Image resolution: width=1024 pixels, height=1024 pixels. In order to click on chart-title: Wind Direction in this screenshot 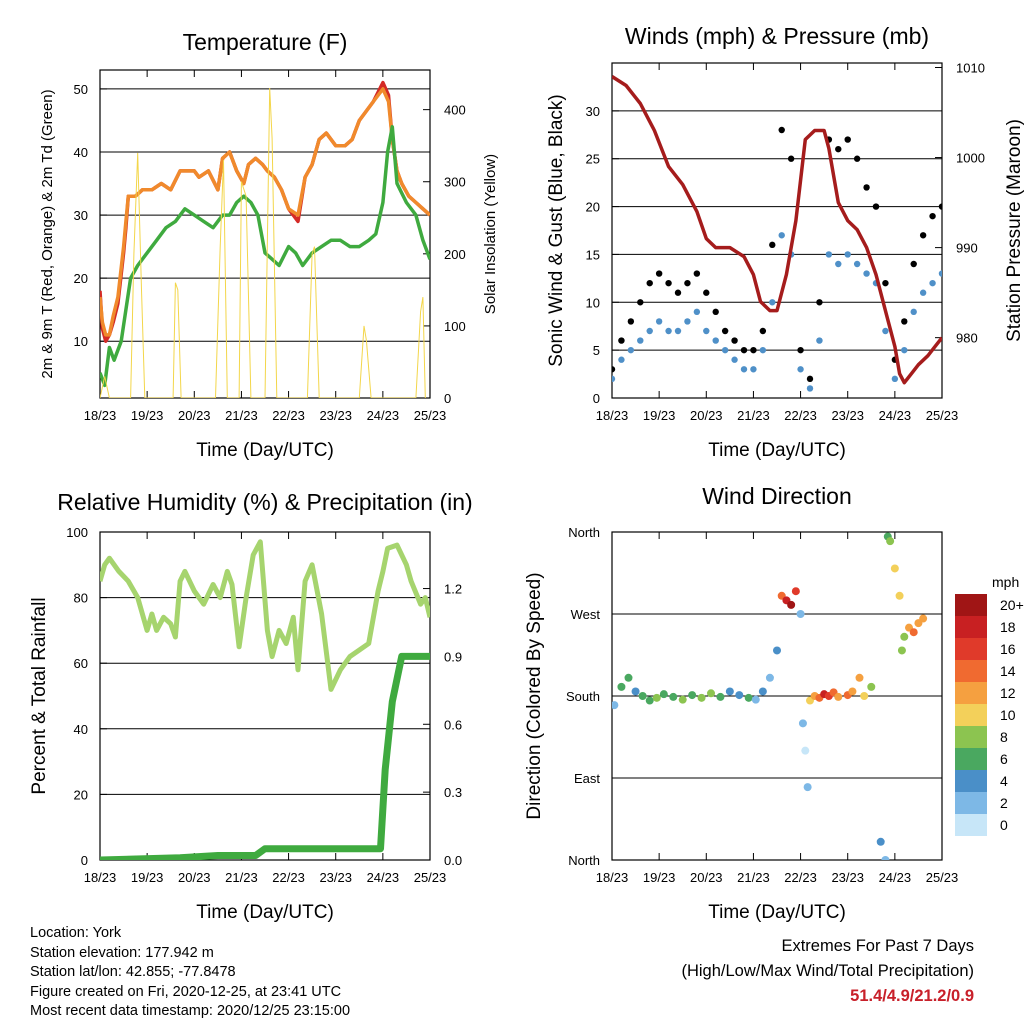, I will do `click(777, 496)`.